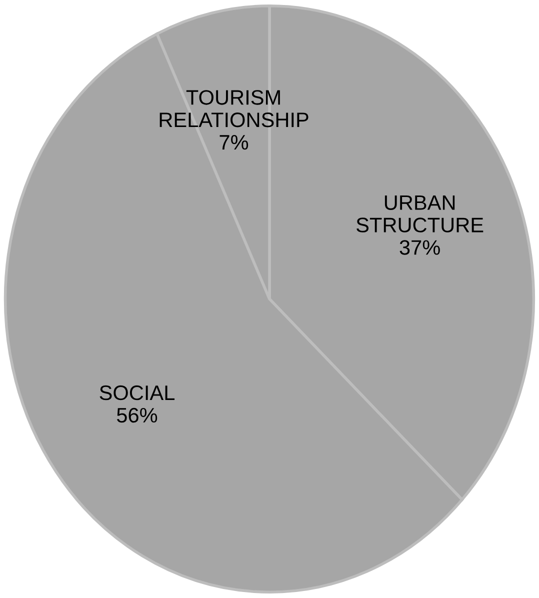 The image size is (539, 598). I want to click on slice-label: URBAN STRUCTURE, so click(420, 213).